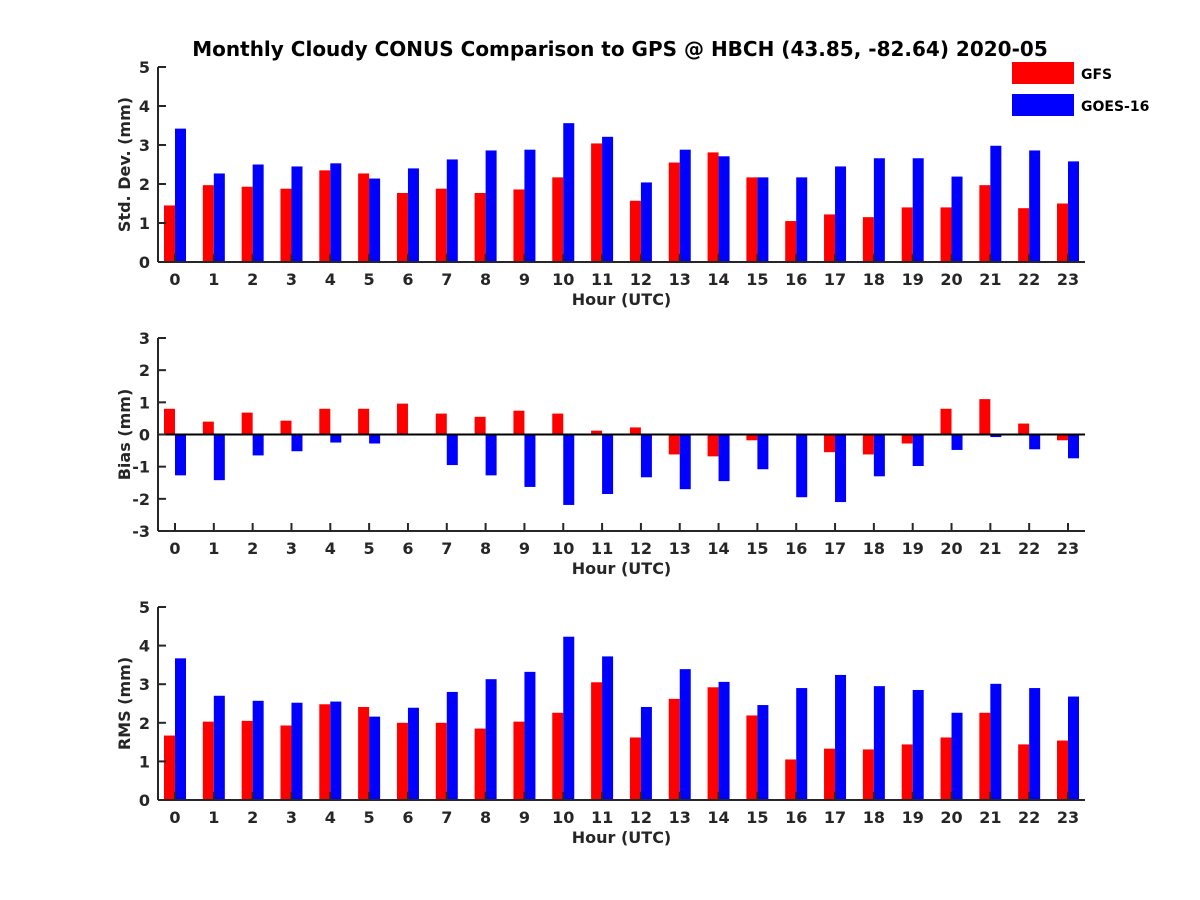 The height and width of the screenshot is (900, 1200). What do you see at coordinates (563, 817) in the screenshot?
I see `x-tick-label: 10` at bounding box center [563, 817].